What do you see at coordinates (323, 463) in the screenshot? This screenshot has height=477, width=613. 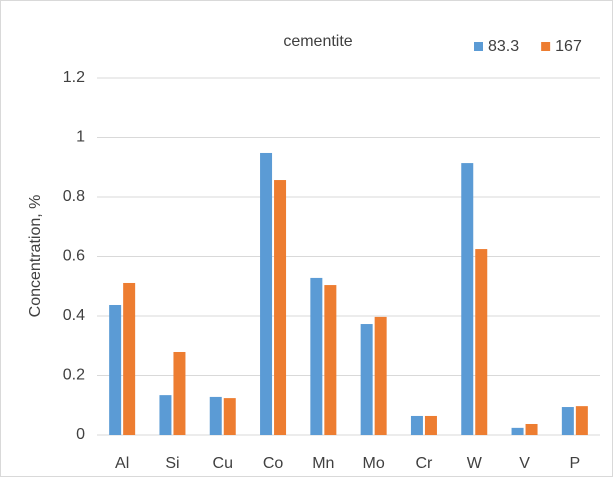 I see `x-tick-label: Mn` at bounding box center [323, 463].